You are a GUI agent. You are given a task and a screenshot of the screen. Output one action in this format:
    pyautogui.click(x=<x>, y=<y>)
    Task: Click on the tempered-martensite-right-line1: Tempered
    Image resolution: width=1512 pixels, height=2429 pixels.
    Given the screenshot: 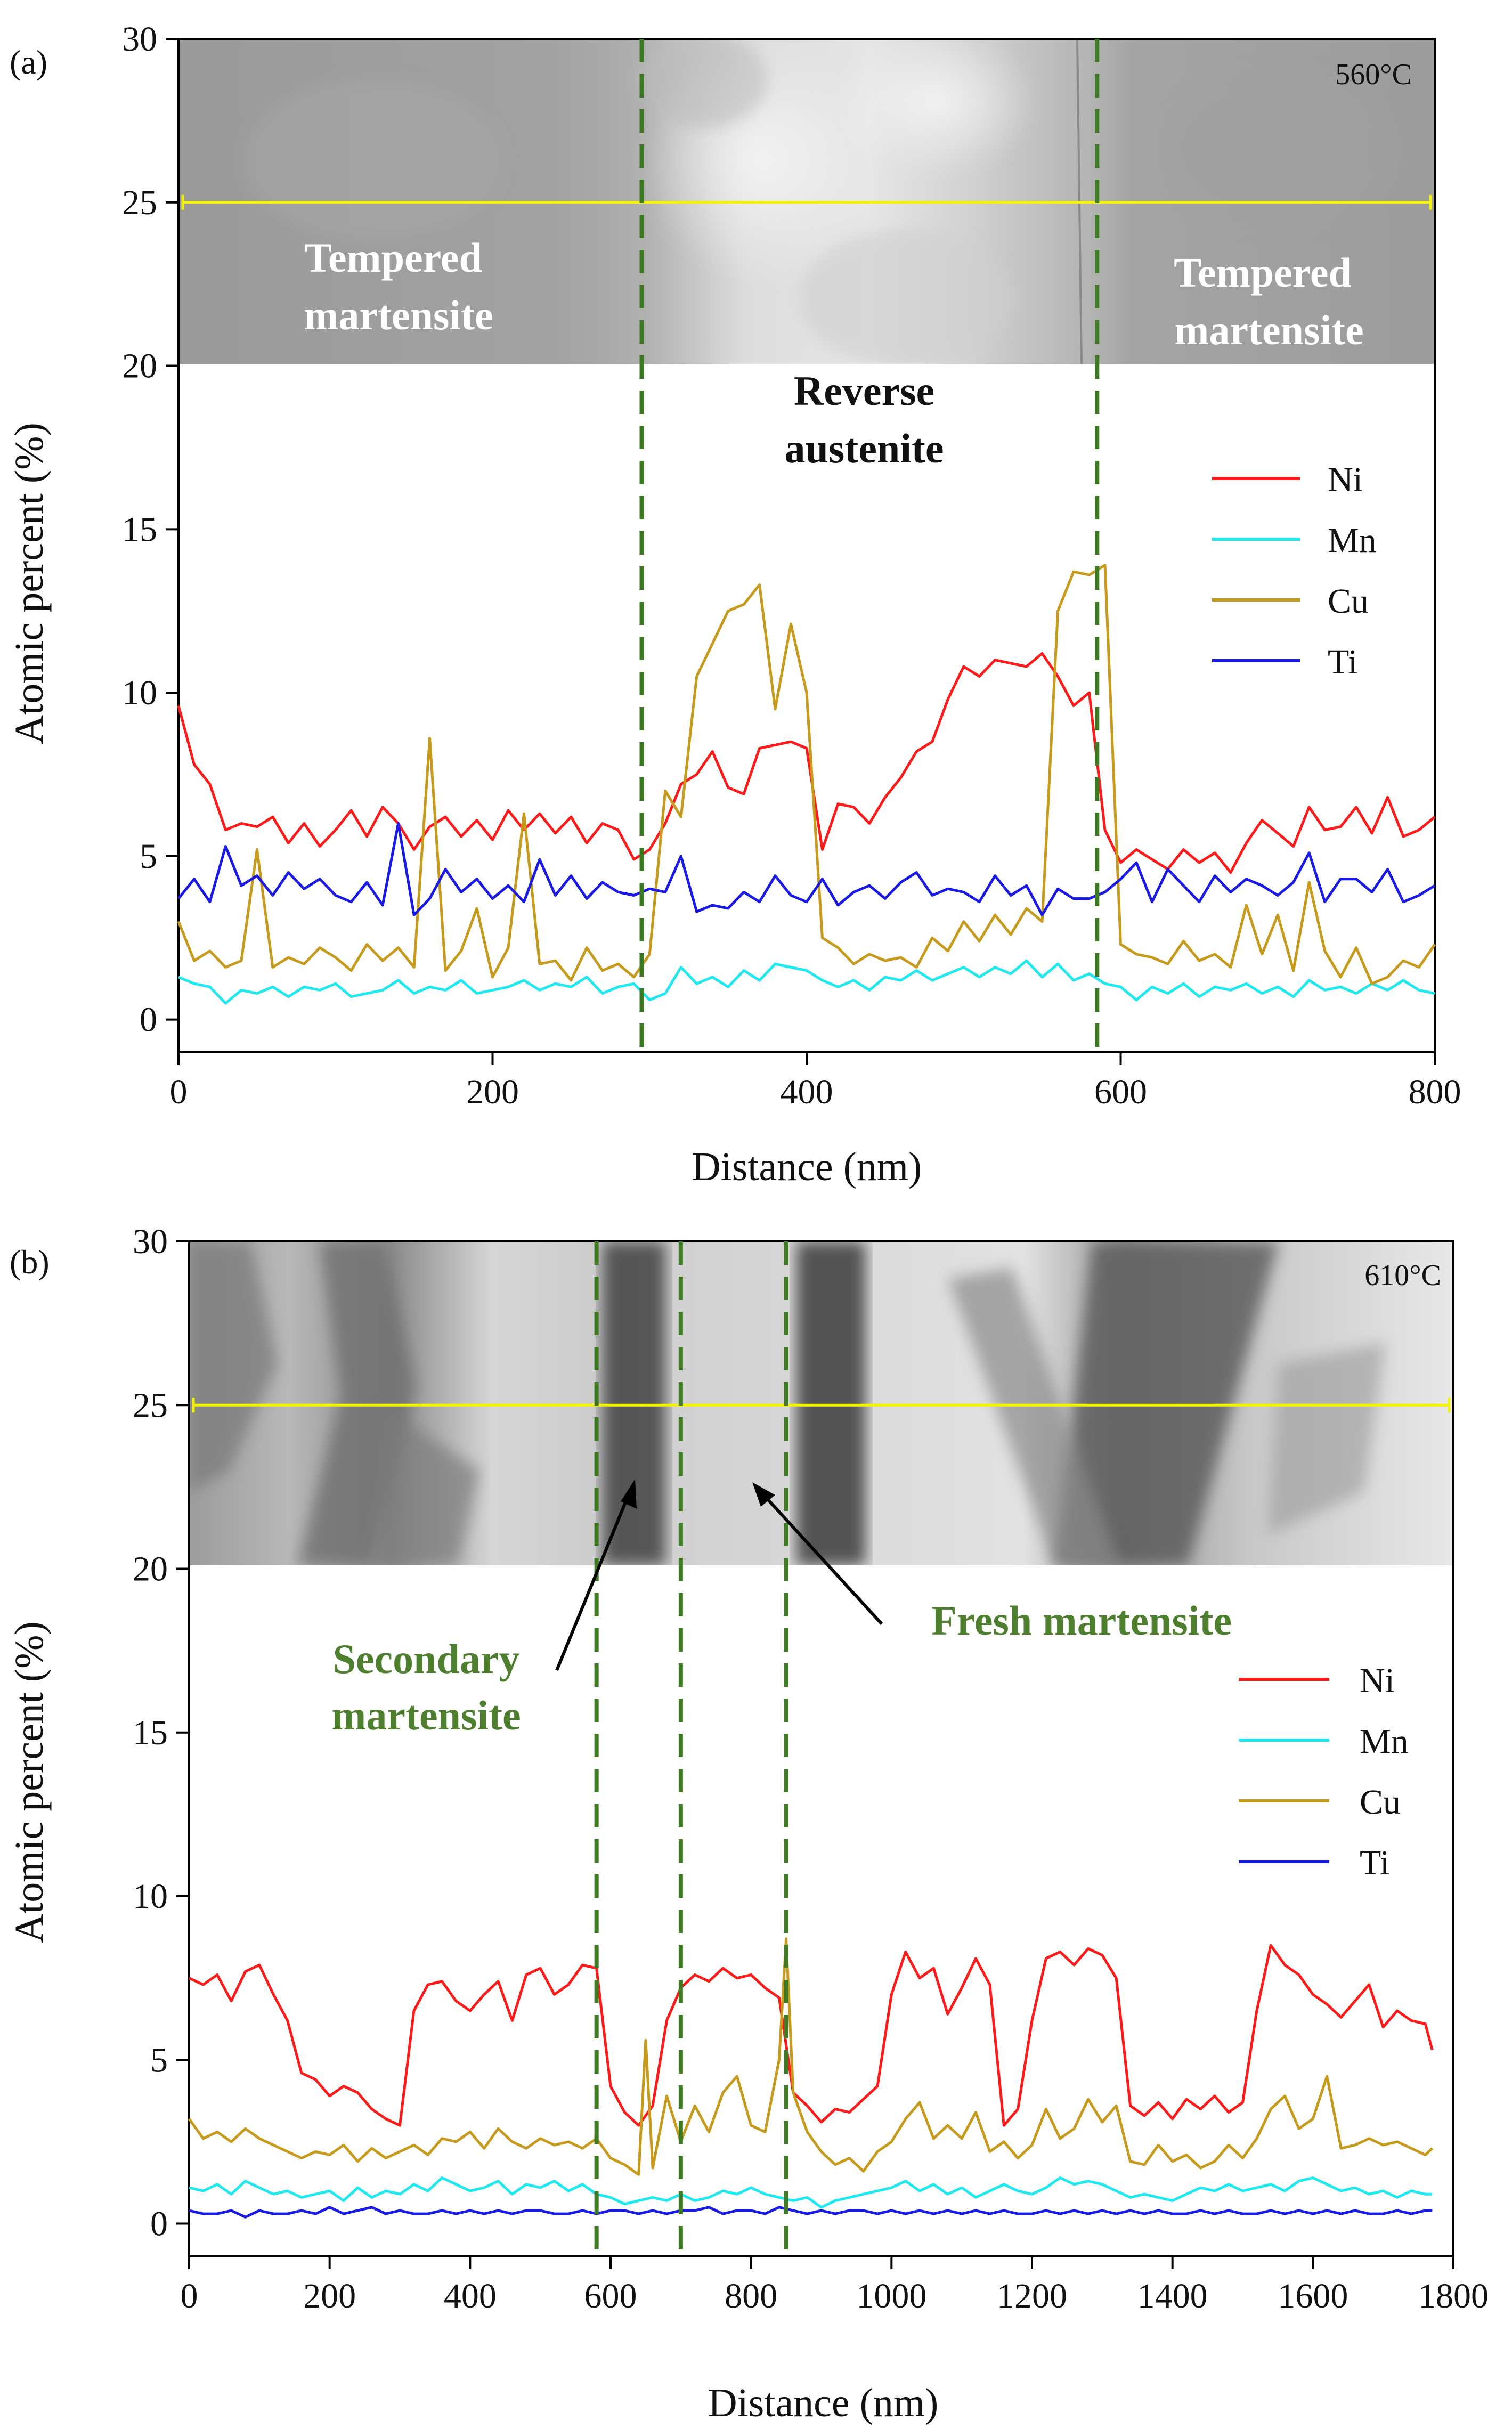 What is the action you would take?
    pyautogui.click(x=1263, y=272)
    